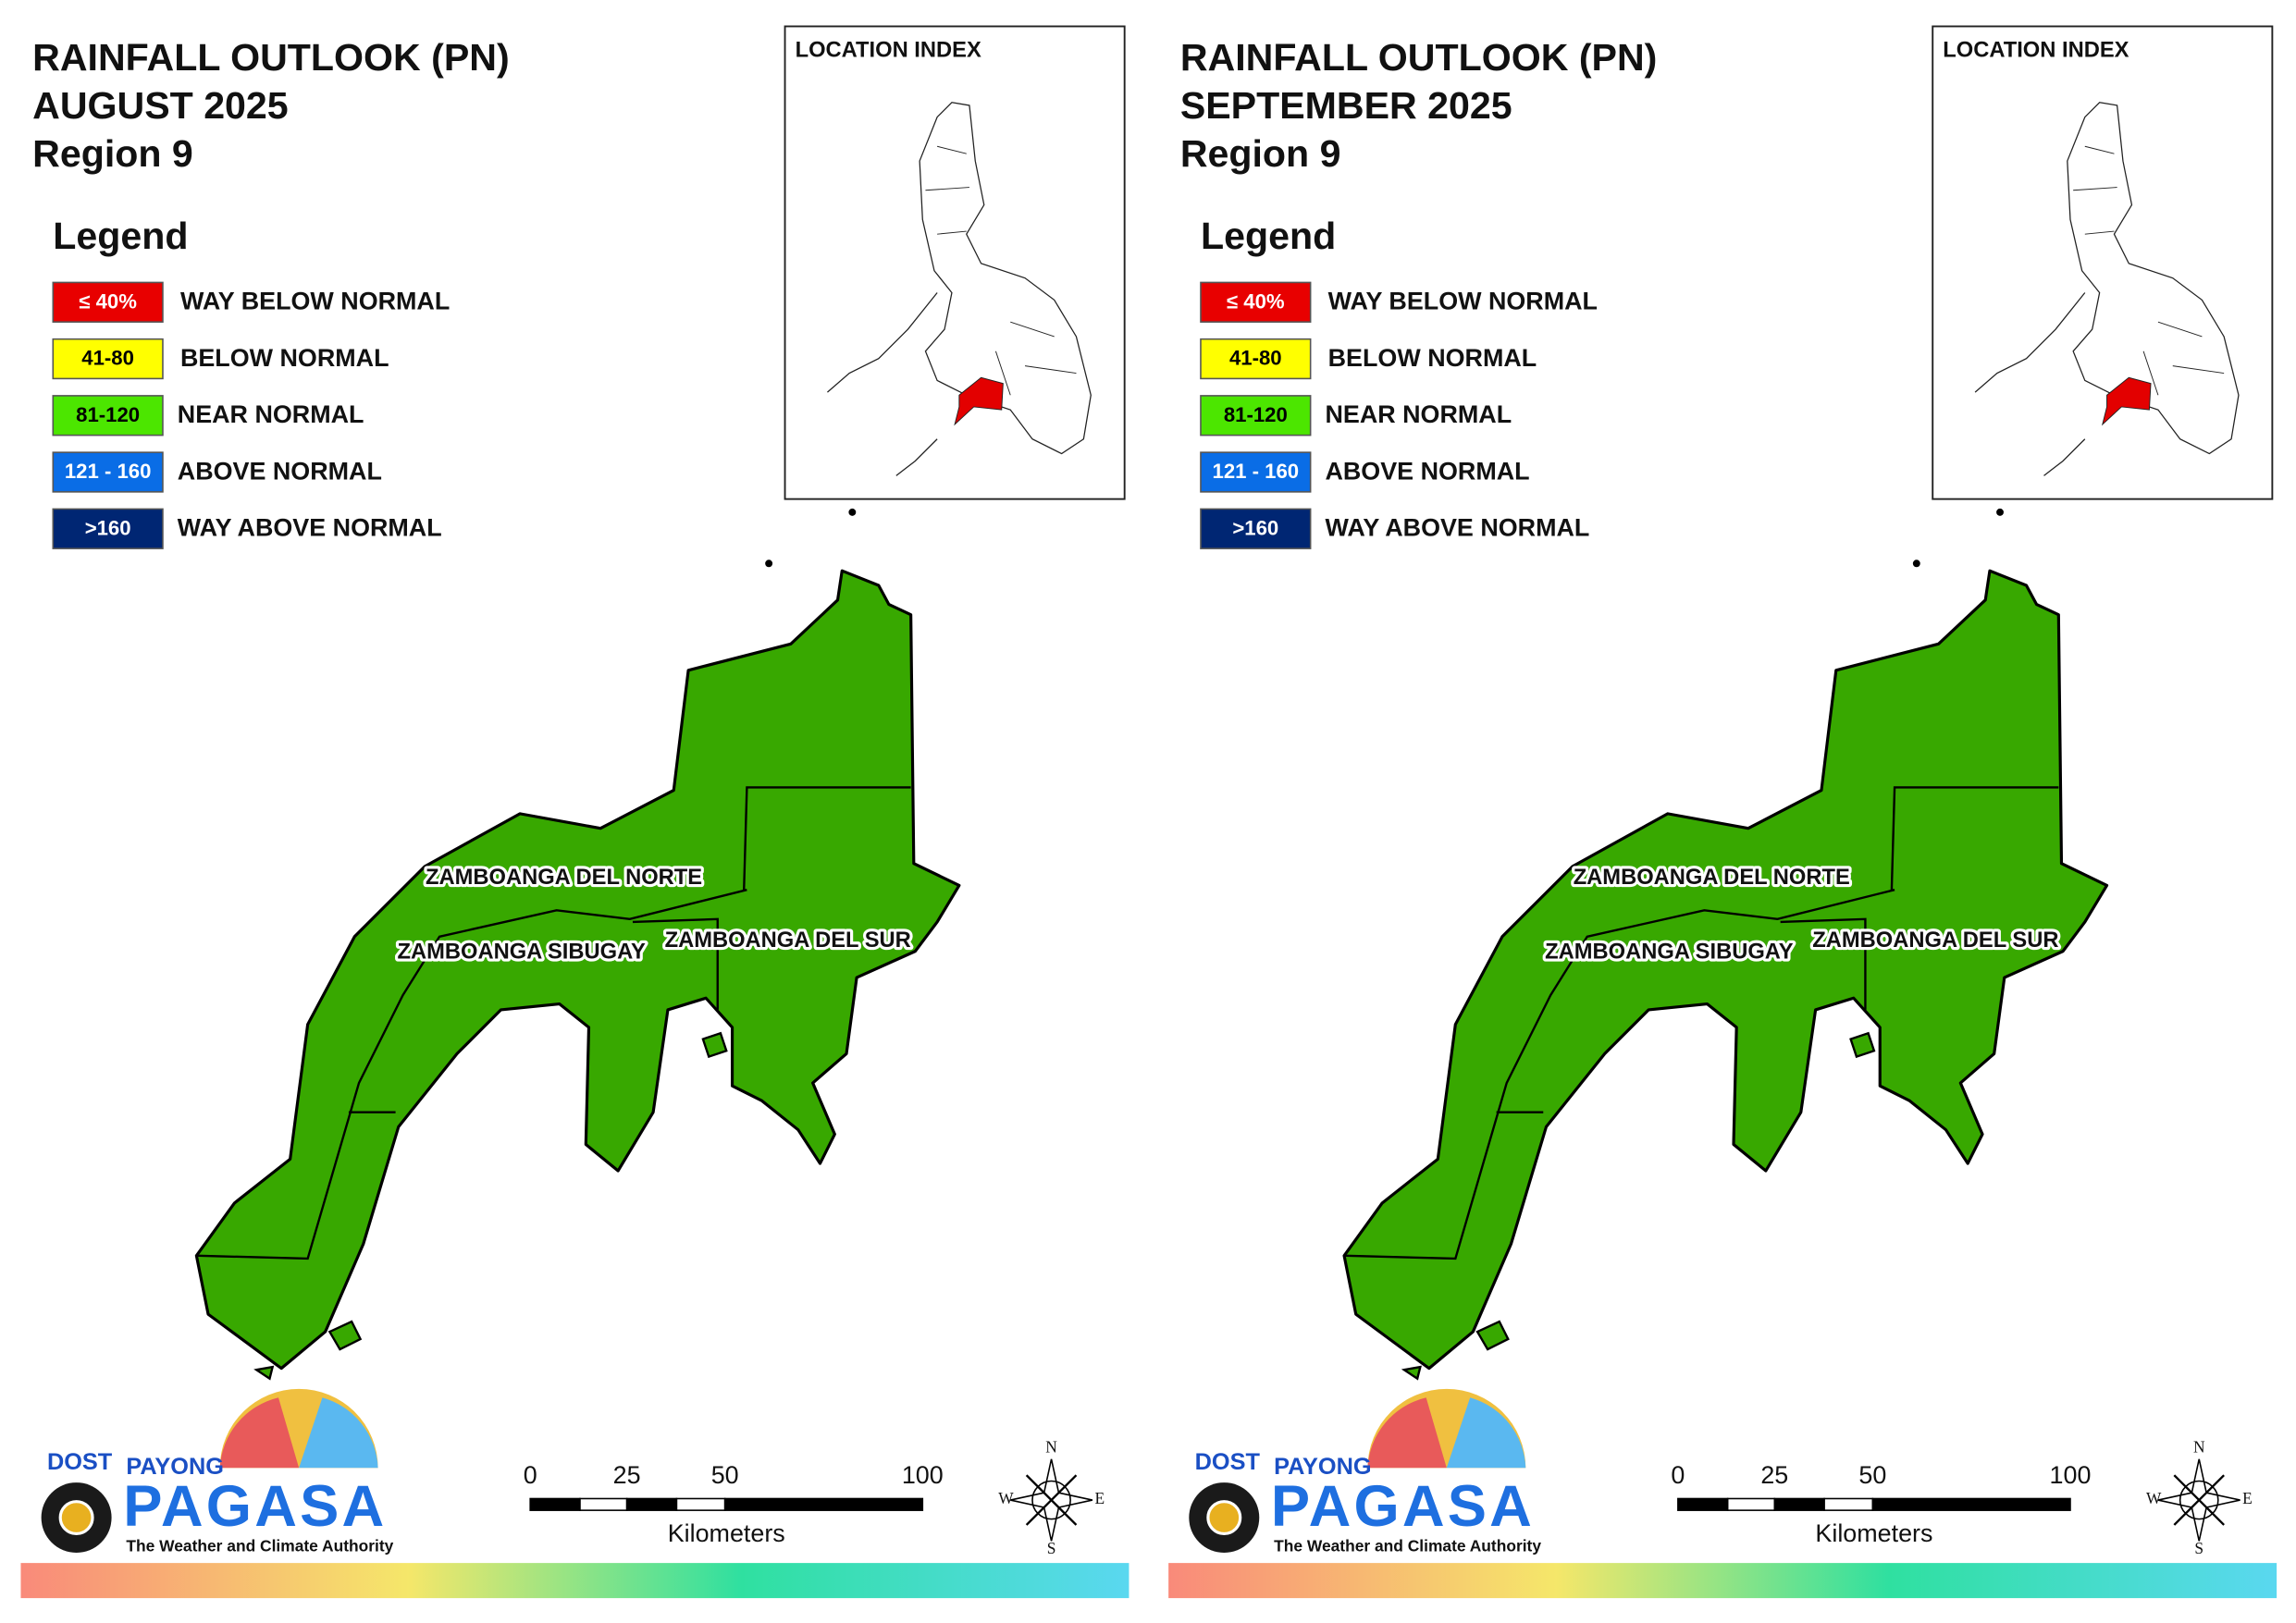  Describe the element at coordinates (160, 105) in the screenshot. I see `title-line: AUGUST 2025` at that location.